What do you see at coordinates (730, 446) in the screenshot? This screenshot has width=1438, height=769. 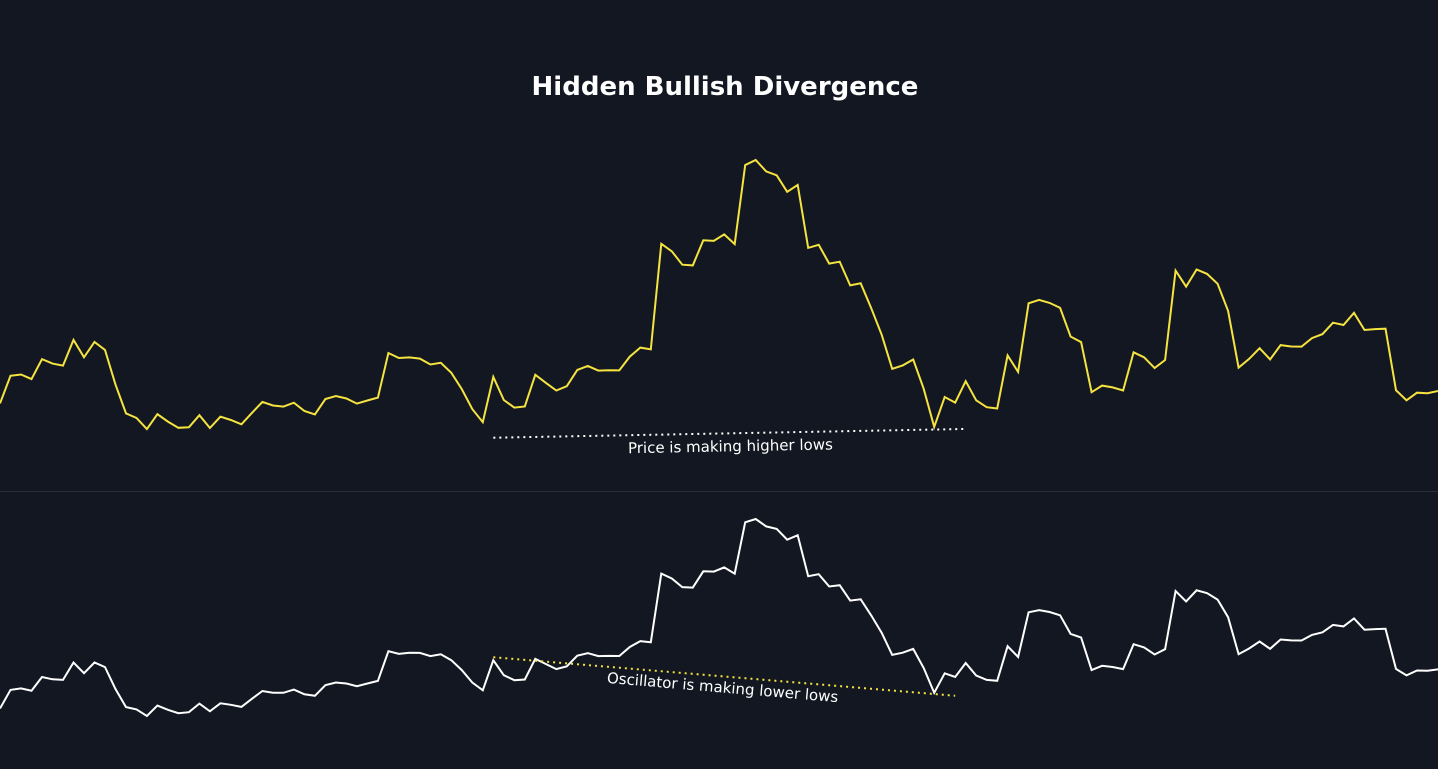 I see `price-annotation-label: Price is making higher lows` at bounding box center [730, 446].